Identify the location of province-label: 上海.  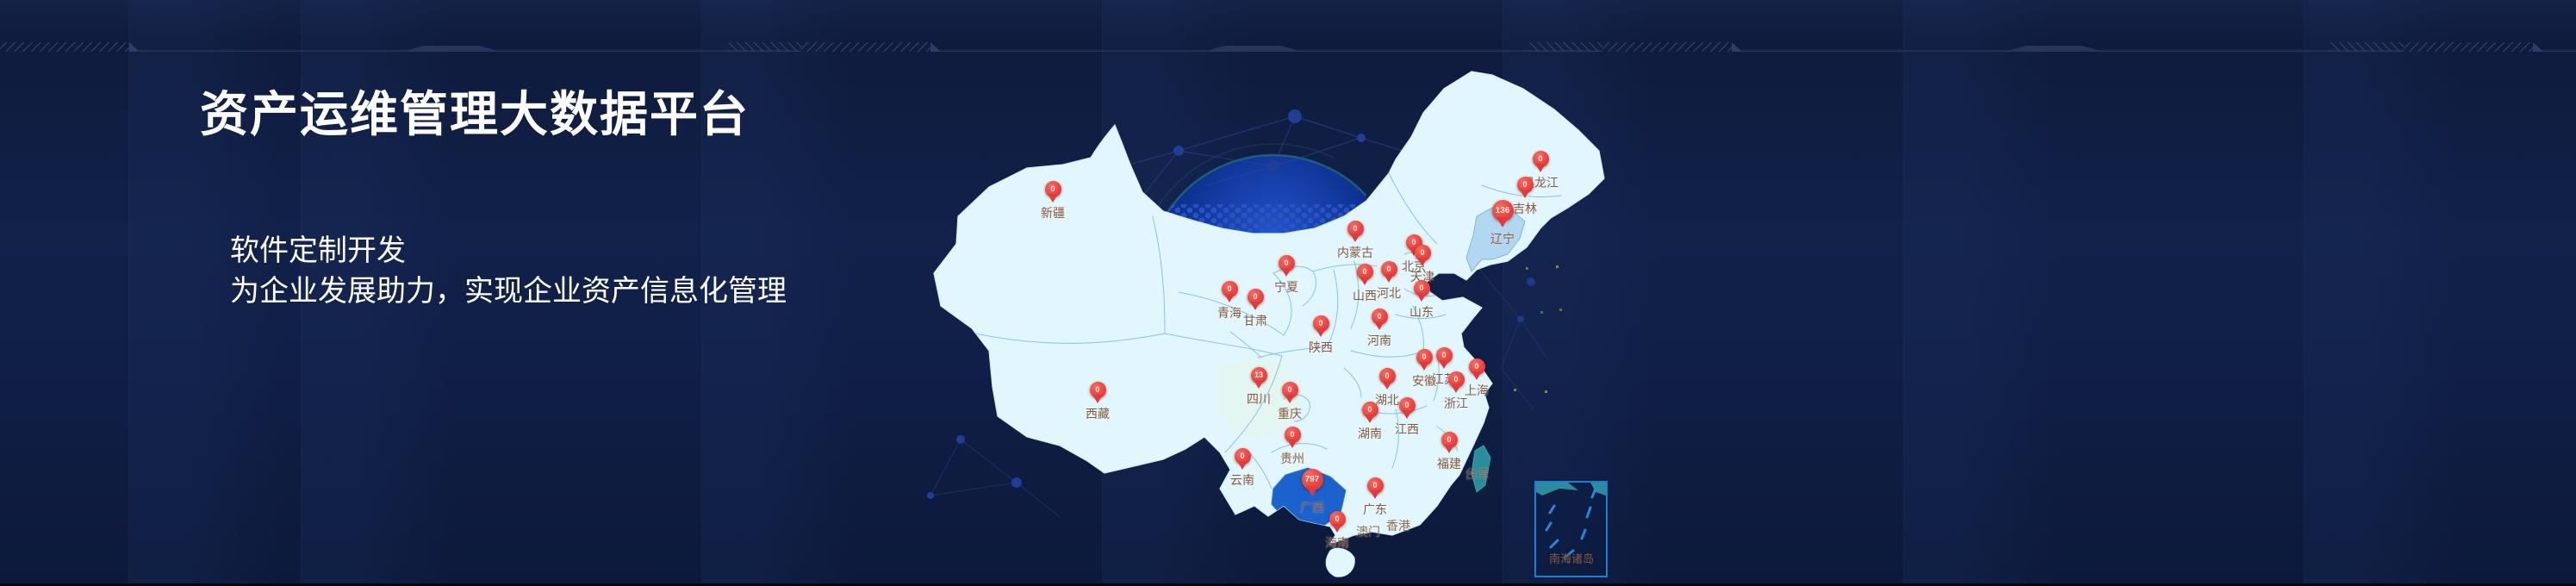
(1477, 390).